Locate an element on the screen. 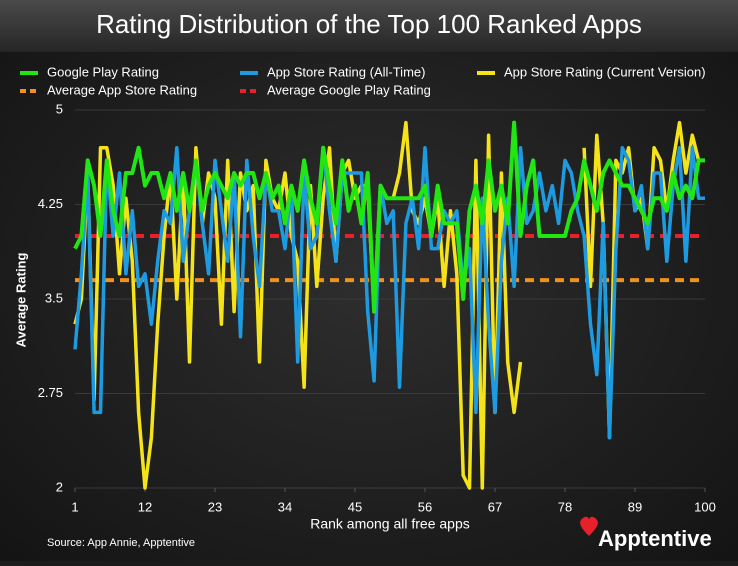 The height and width of the screenshot is (566, 738). x-tick-label: 56 is located at coordinates (425, 506).